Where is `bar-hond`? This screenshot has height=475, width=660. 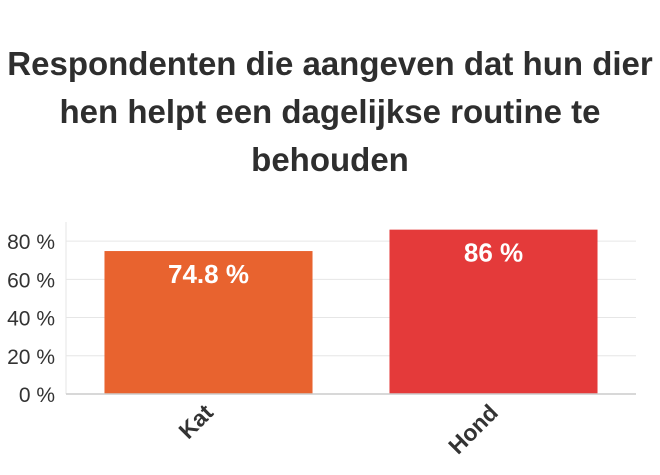
bar-hond is located at coordinates (493, 311).